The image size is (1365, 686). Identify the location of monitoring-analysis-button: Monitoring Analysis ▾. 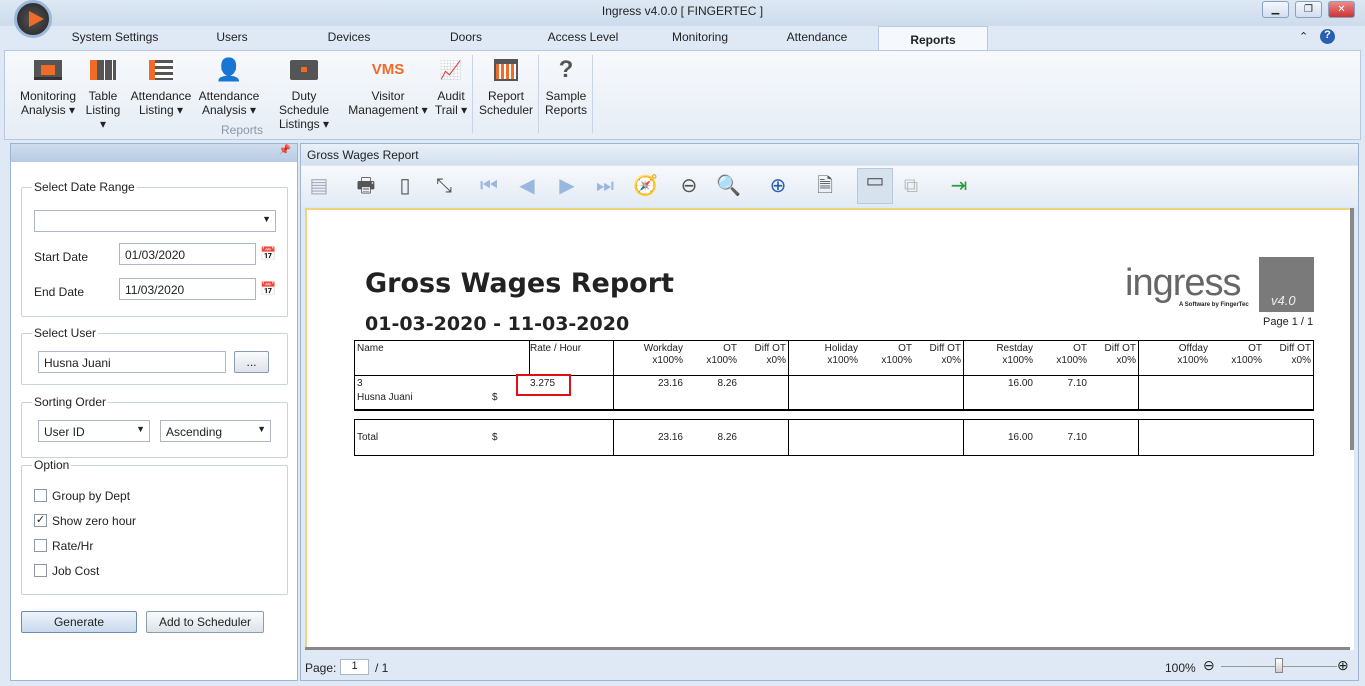
(48, 87).